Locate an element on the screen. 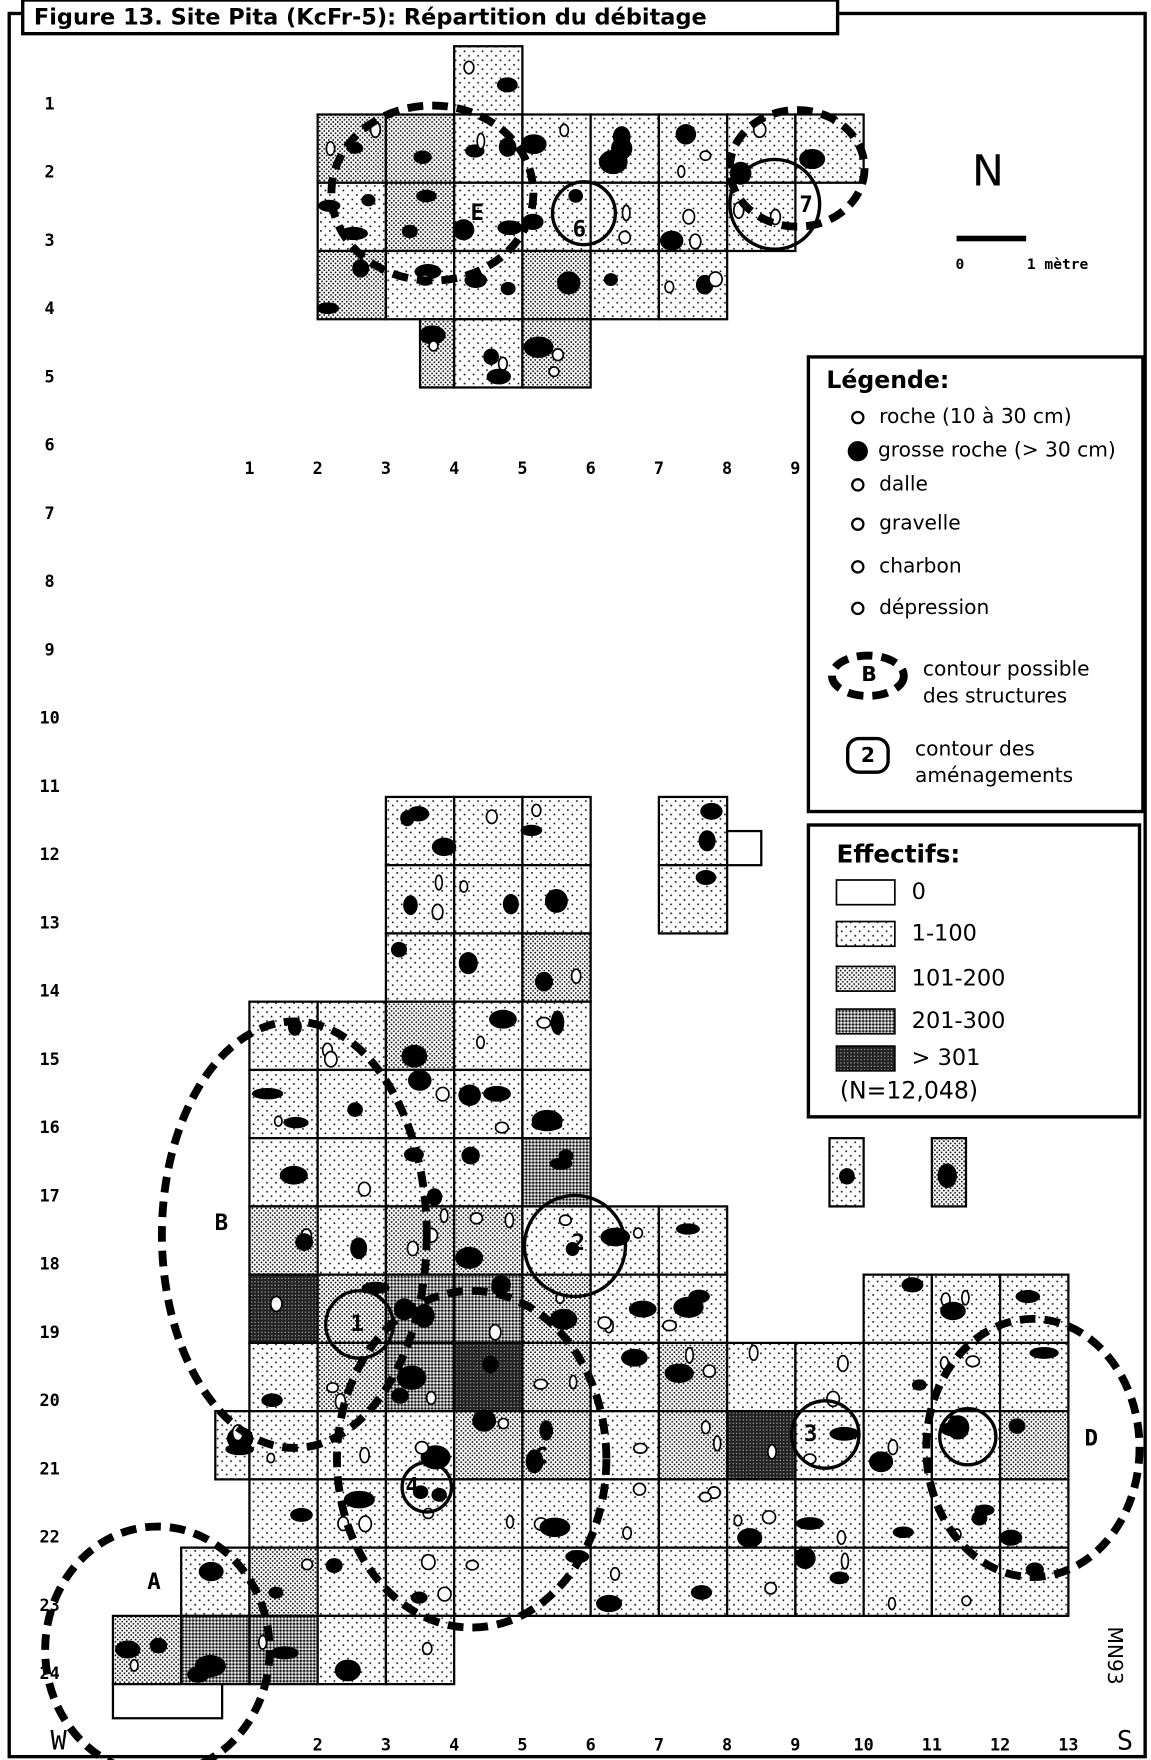 The width and height of the screenshot is (1151, 1760). effectifs-class: 0 is located at coordinates (919, 892).